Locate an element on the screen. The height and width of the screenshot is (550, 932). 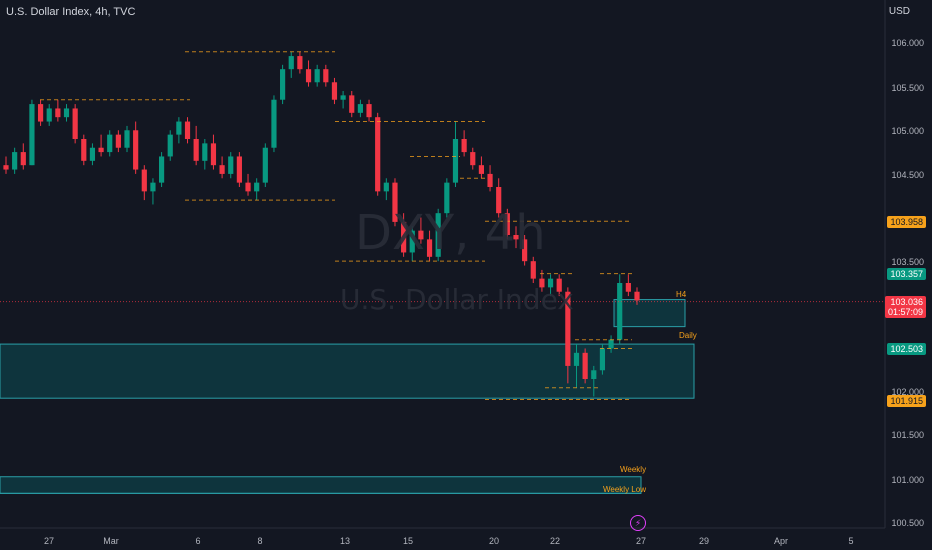
countdown-timer: 01:57:09 is located at coordinates (905, 312).